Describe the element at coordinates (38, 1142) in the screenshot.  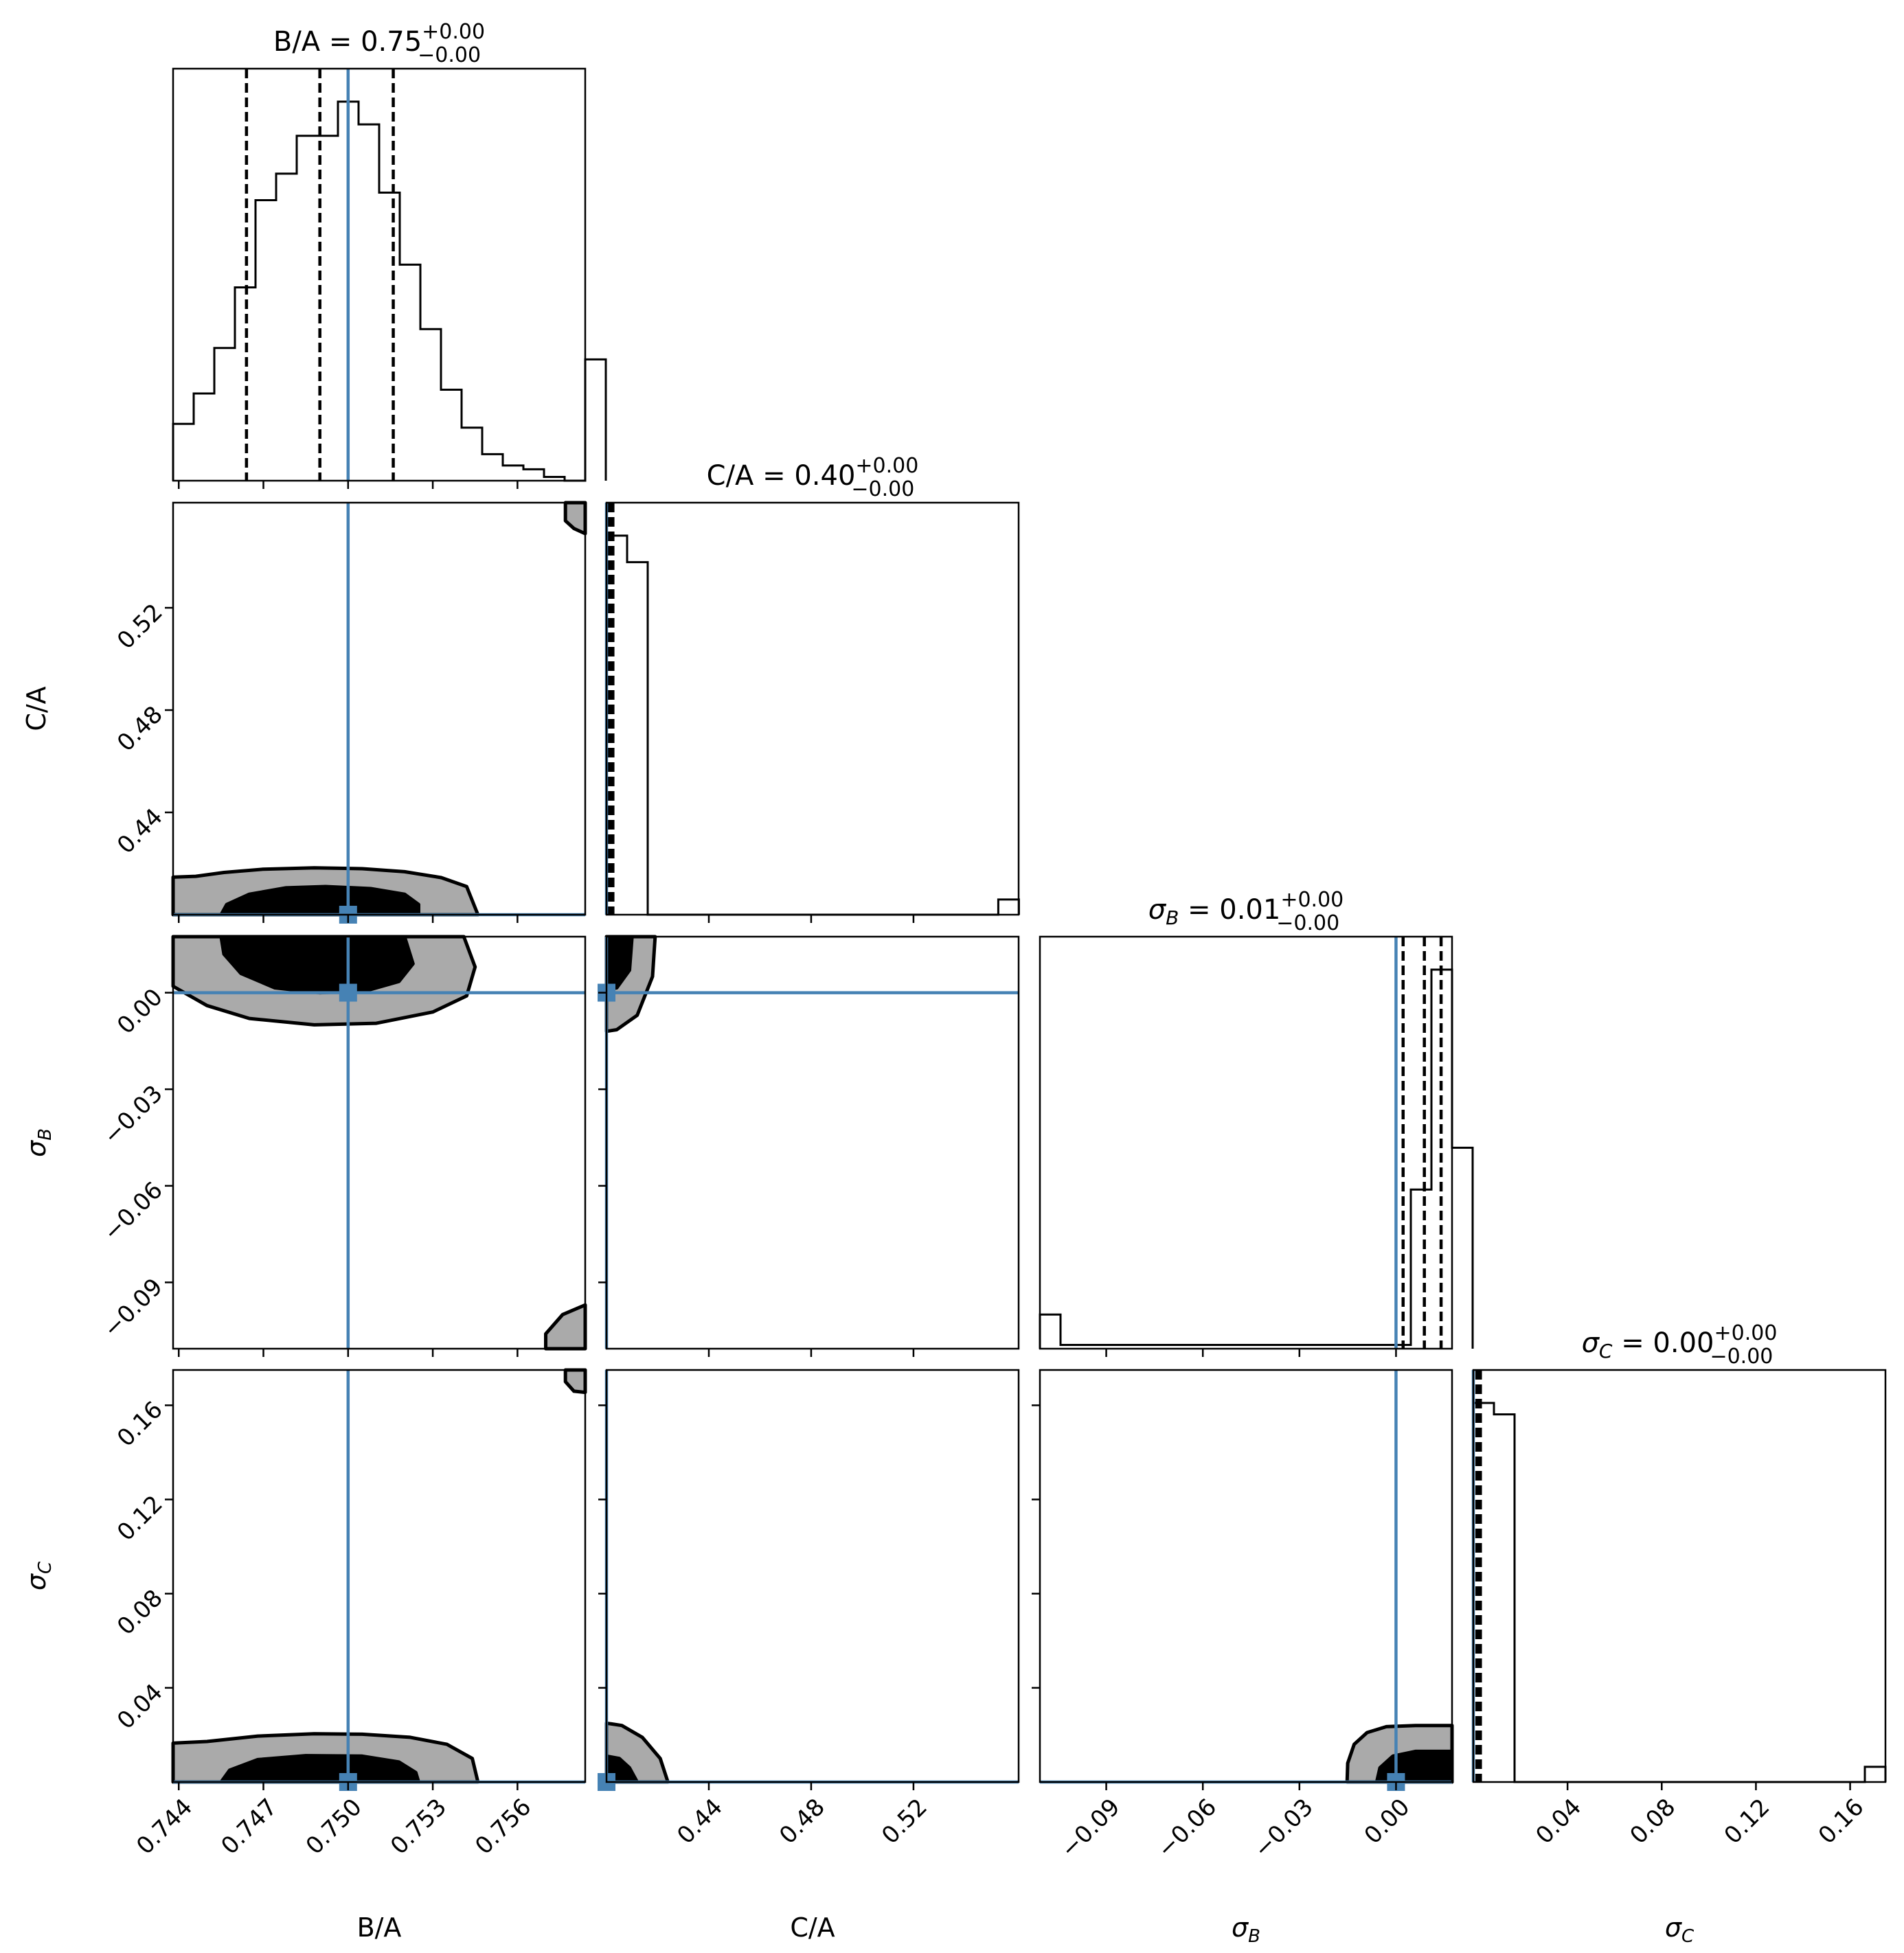
I see `ylabel-sigma-b: σB` at that location.